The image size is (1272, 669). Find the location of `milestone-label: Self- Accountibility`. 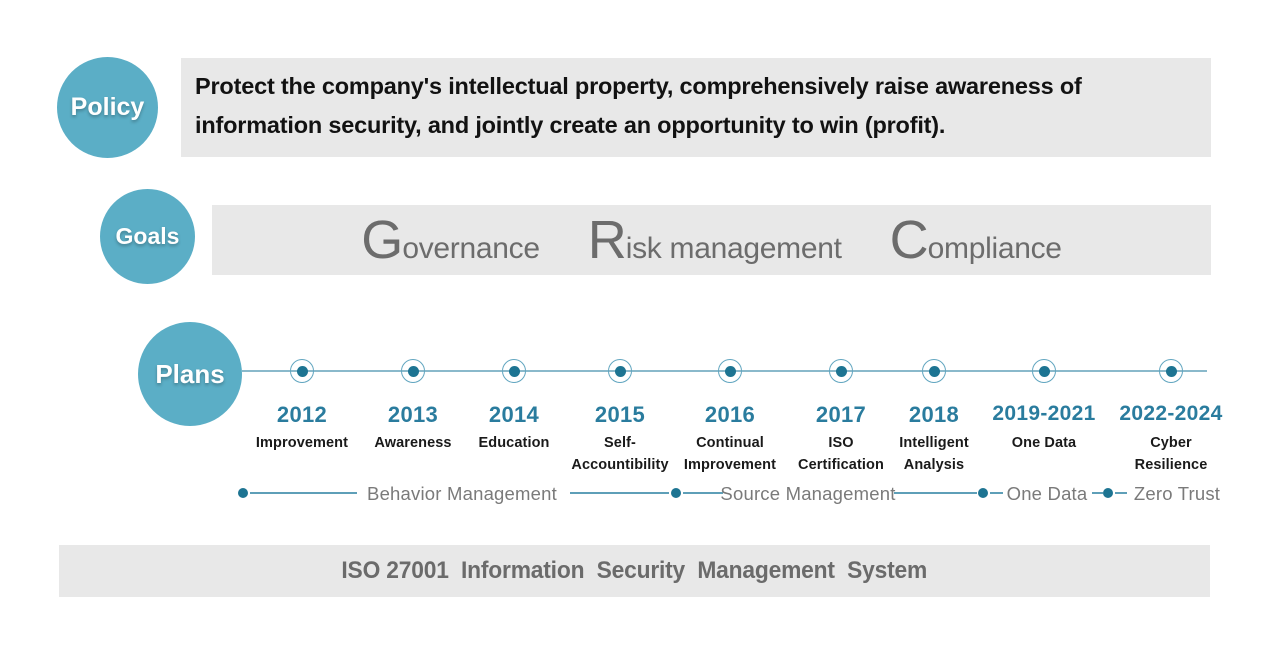

milestone-label: Self- Accountibility is located at coordinates (620, 454).